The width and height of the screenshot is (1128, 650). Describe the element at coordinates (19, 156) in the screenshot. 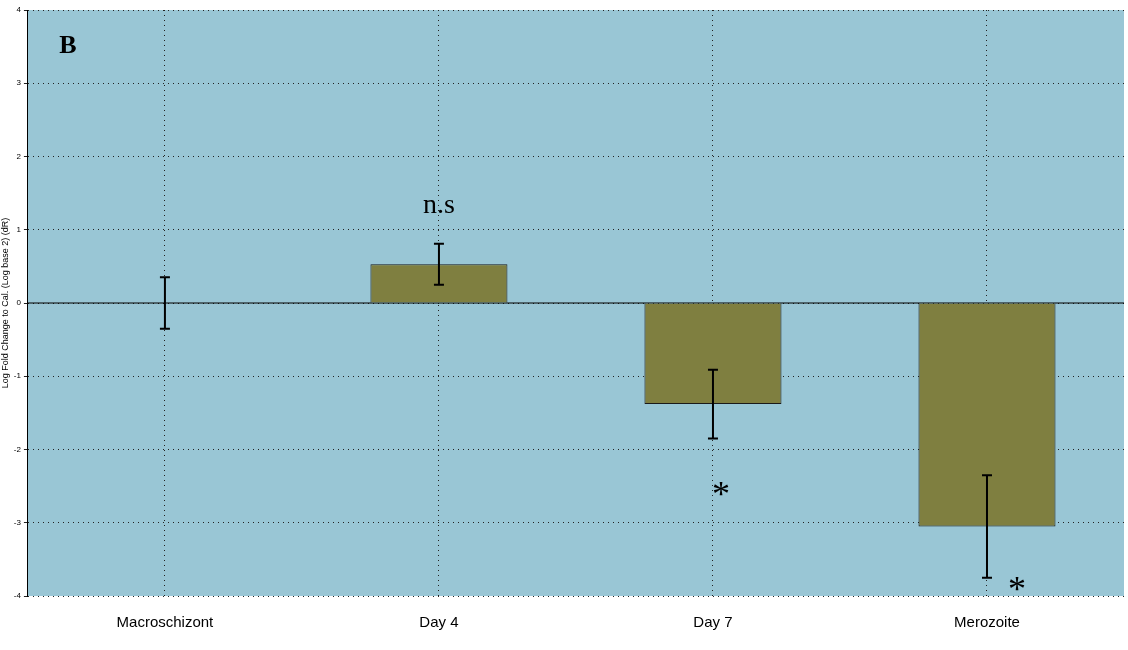

I see `y-tick-label: 2` at that location.